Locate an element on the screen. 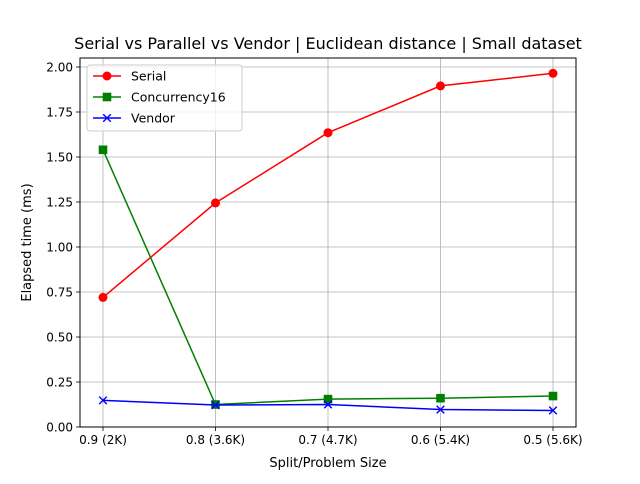 This screenshot has height=484, width=640. legend: Serial Concurrency16 Vendor is located at coordinates (164, 98).